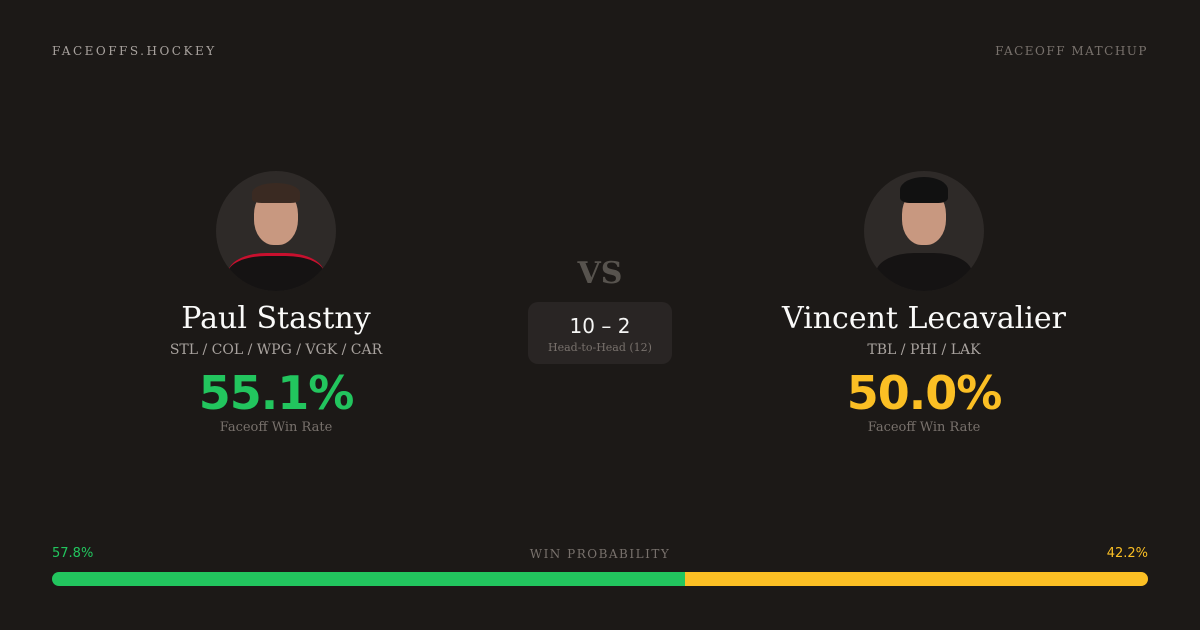 The height and width of the screenshot is (630, 1200). What do you see at coordinates (369, 579) in the screenshot?
I see `win-probability-bar-left` at bounding box center [369, 579].